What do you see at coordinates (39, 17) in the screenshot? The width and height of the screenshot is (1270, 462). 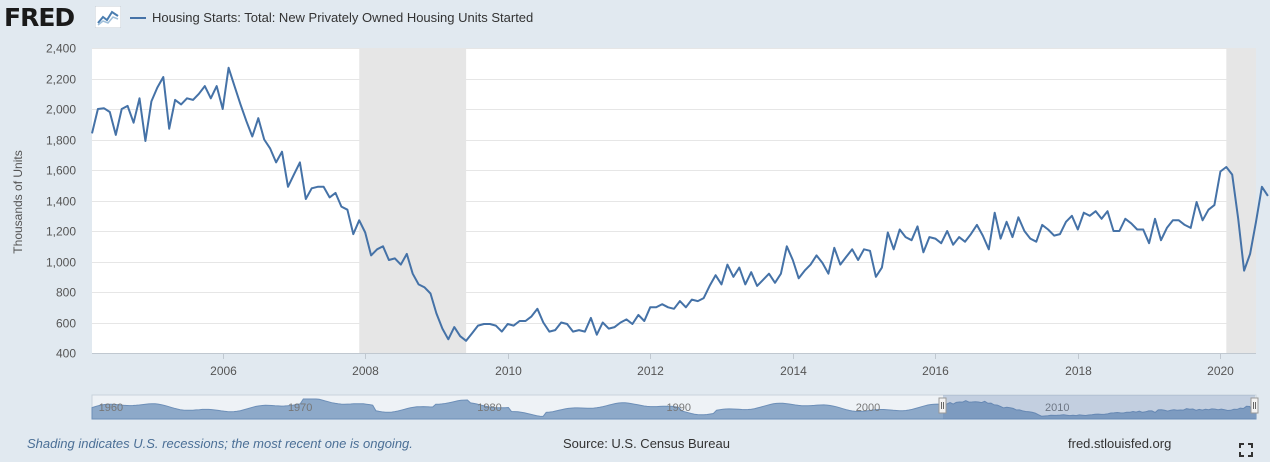 I see `fred-logo: FRED` at bounding box center [39, 17].